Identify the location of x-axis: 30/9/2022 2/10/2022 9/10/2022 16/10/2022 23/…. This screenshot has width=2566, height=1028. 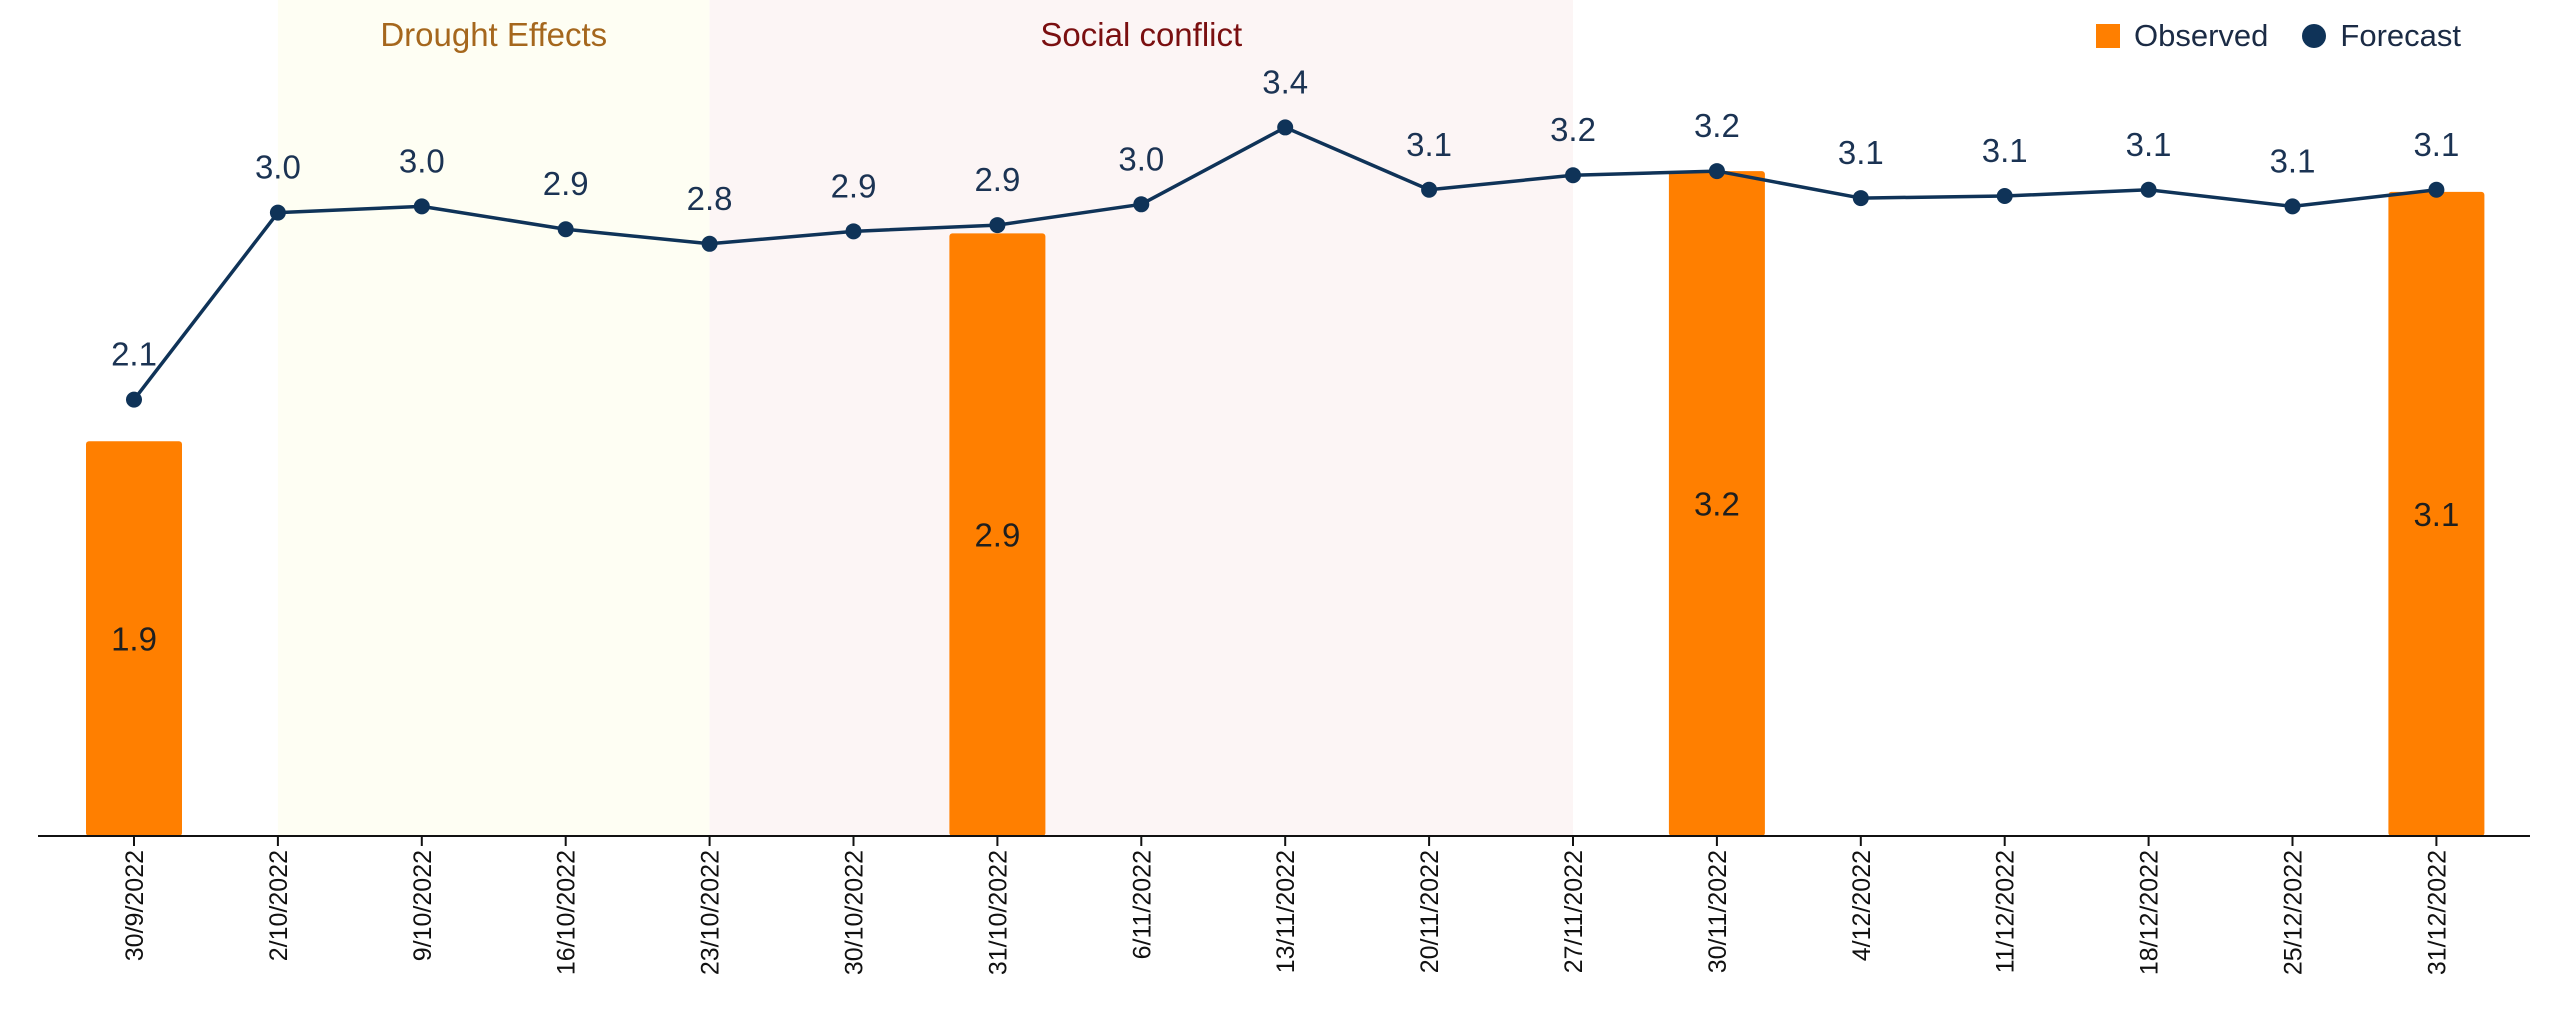
(1284, 905).